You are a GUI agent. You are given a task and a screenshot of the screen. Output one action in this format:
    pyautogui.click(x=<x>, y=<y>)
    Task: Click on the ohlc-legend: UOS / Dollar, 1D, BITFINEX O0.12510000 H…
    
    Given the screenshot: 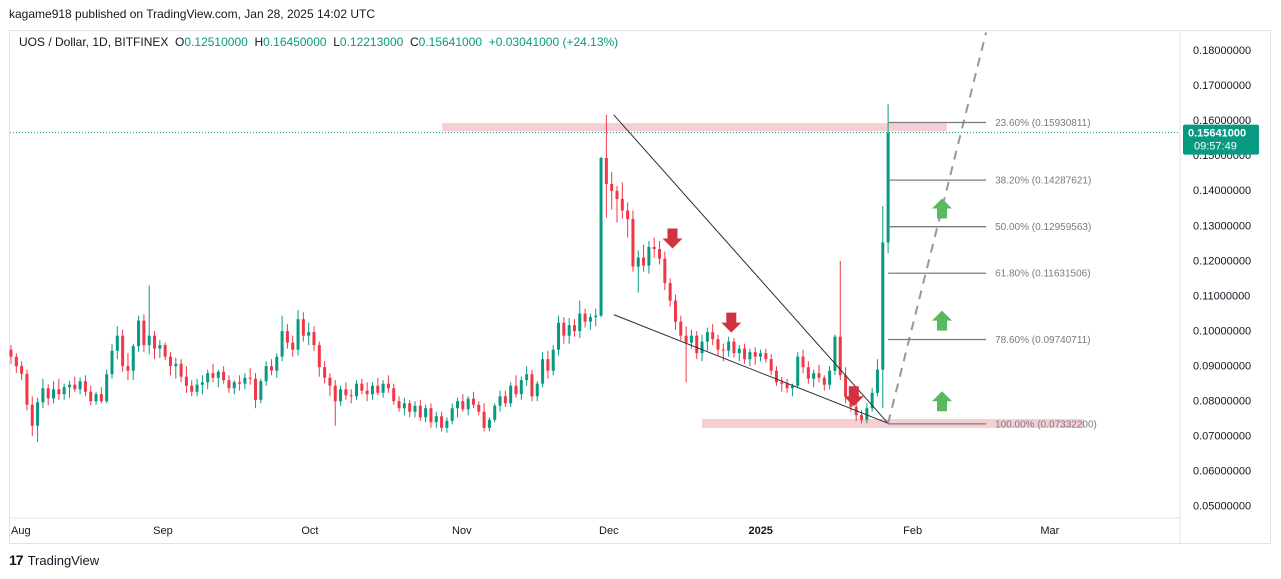 What is the action you would take?
    pyautogui.click(x=318, y=42)
    